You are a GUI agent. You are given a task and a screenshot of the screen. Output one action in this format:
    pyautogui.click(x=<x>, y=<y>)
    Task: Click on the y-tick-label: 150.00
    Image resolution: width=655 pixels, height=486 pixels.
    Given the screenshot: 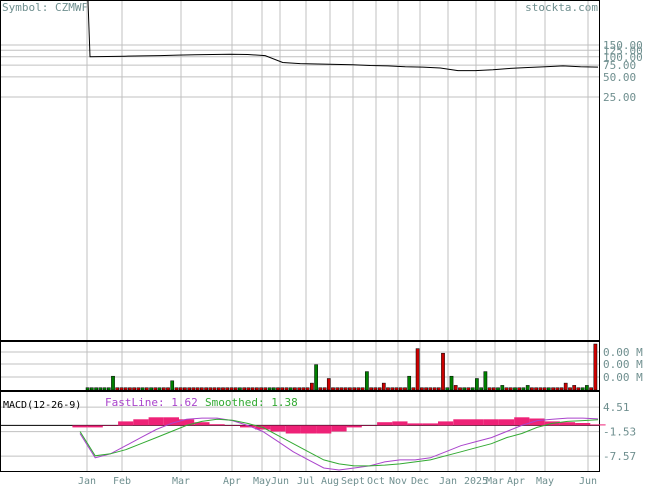 What is the action you would take?
    pyautogui.click(x=623, y=45)
    